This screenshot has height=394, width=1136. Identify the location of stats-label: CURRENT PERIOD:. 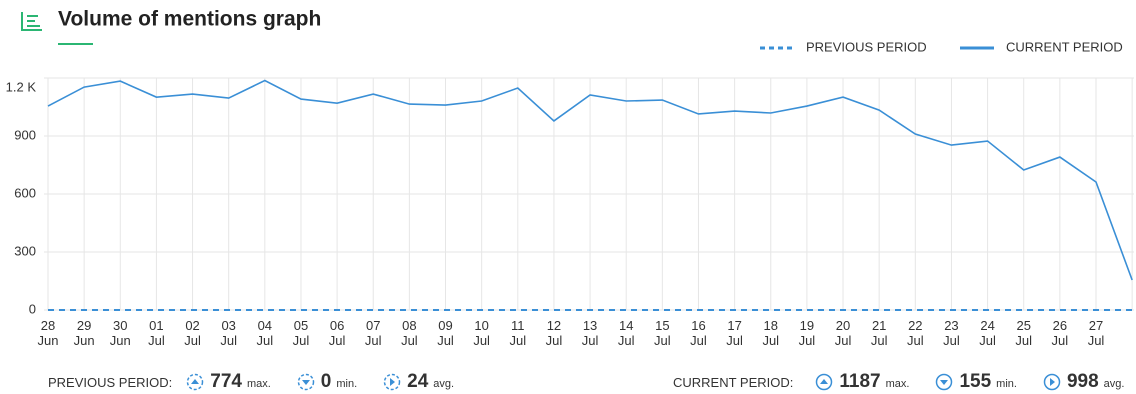
(733, 382).